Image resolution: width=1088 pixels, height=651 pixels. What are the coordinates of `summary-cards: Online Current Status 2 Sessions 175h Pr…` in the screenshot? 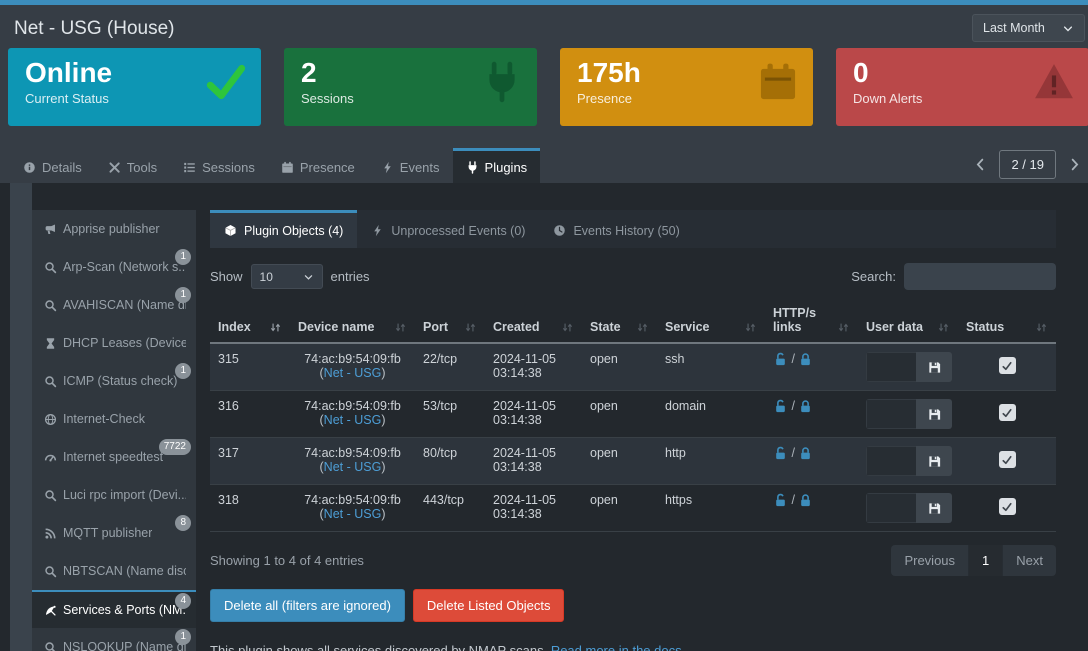 It's located at (548, 87).